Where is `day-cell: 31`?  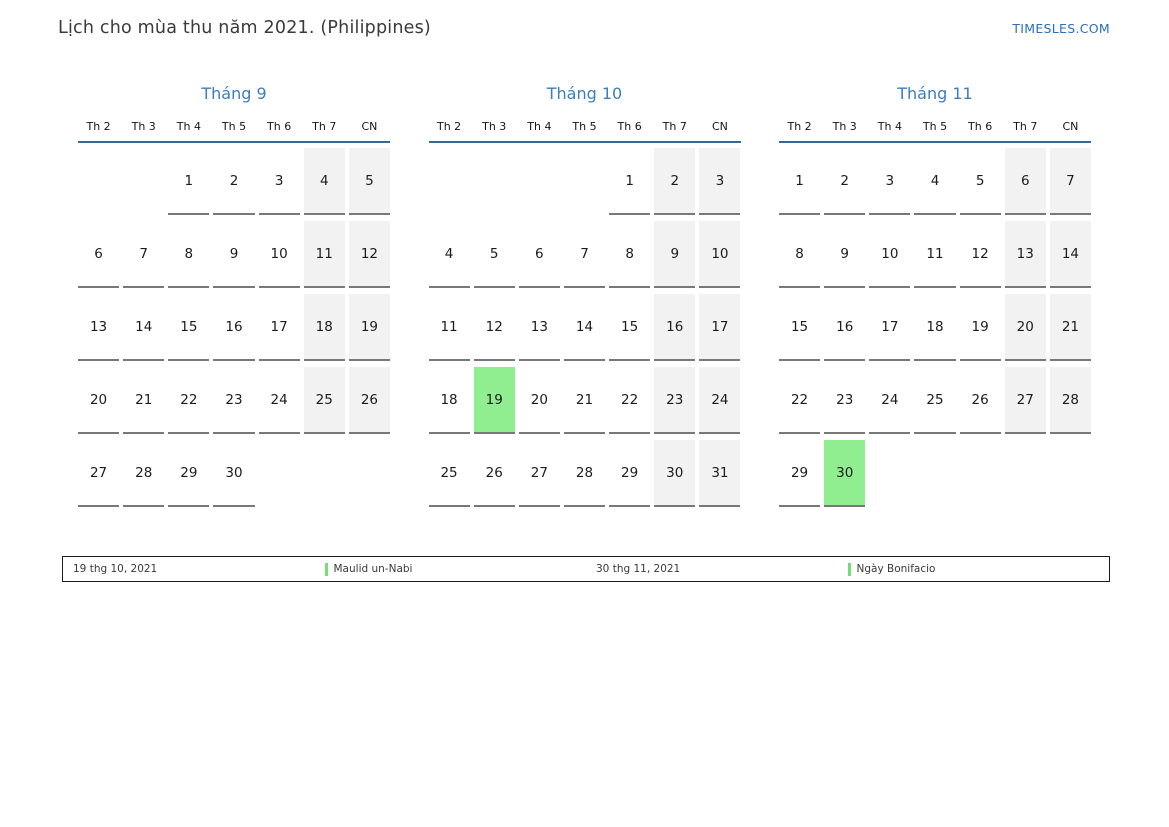 day-cell: 31 is located at coordinates (720, 473).